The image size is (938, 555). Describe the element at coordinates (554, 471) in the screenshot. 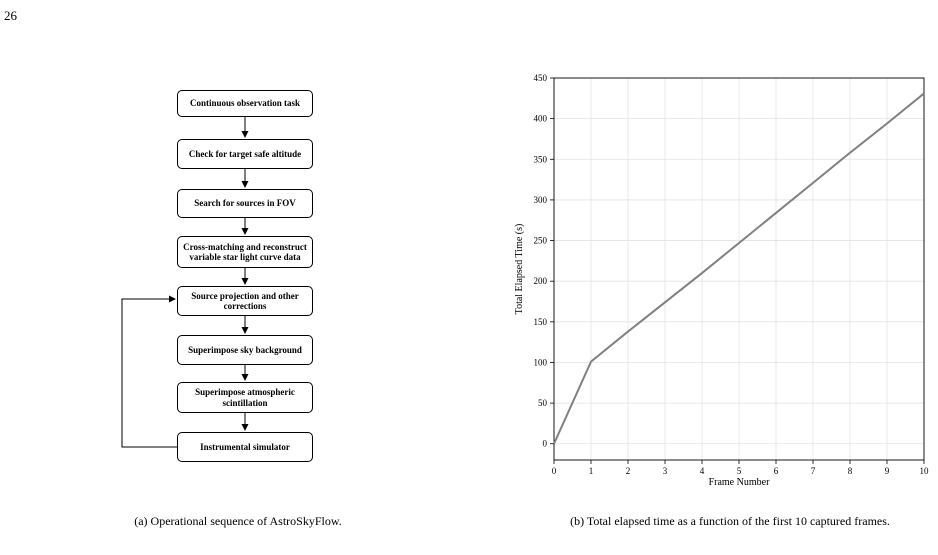

I see `x-tick-label: 0` at that location.